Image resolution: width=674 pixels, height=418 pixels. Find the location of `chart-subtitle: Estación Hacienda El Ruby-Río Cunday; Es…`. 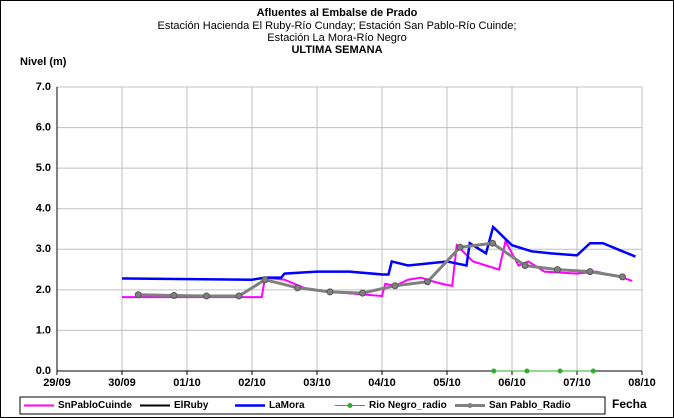

chart-subtitle: Estación Hacienda El Ruby-Río Cunday; Es… is located at coordinates (337, 26).